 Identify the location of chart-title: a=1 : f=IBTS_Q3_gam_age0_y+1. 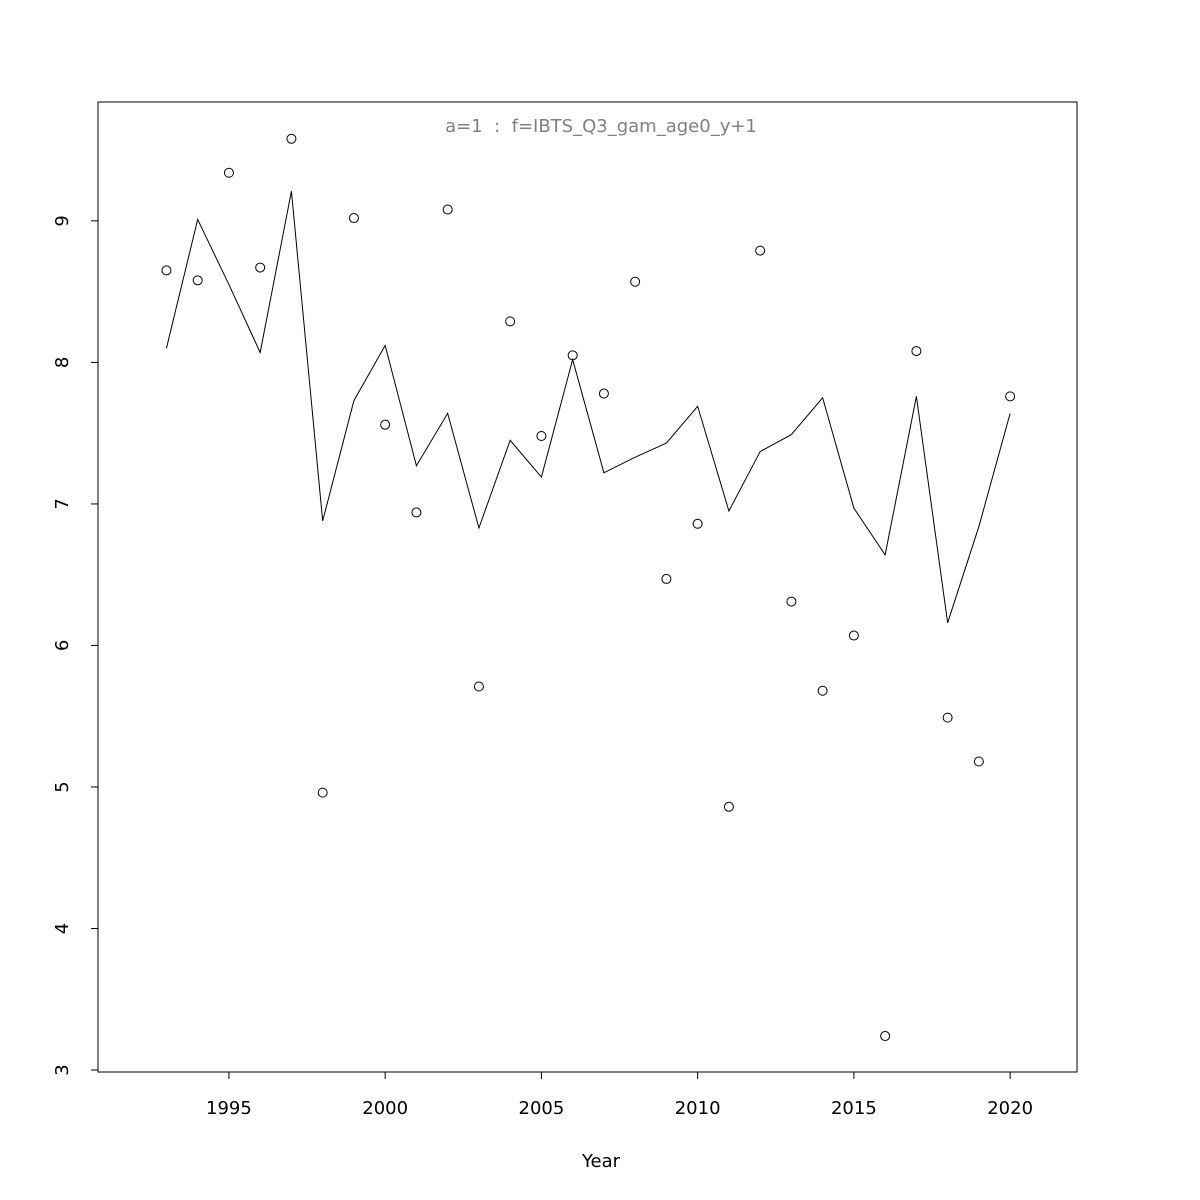
(601, 126).